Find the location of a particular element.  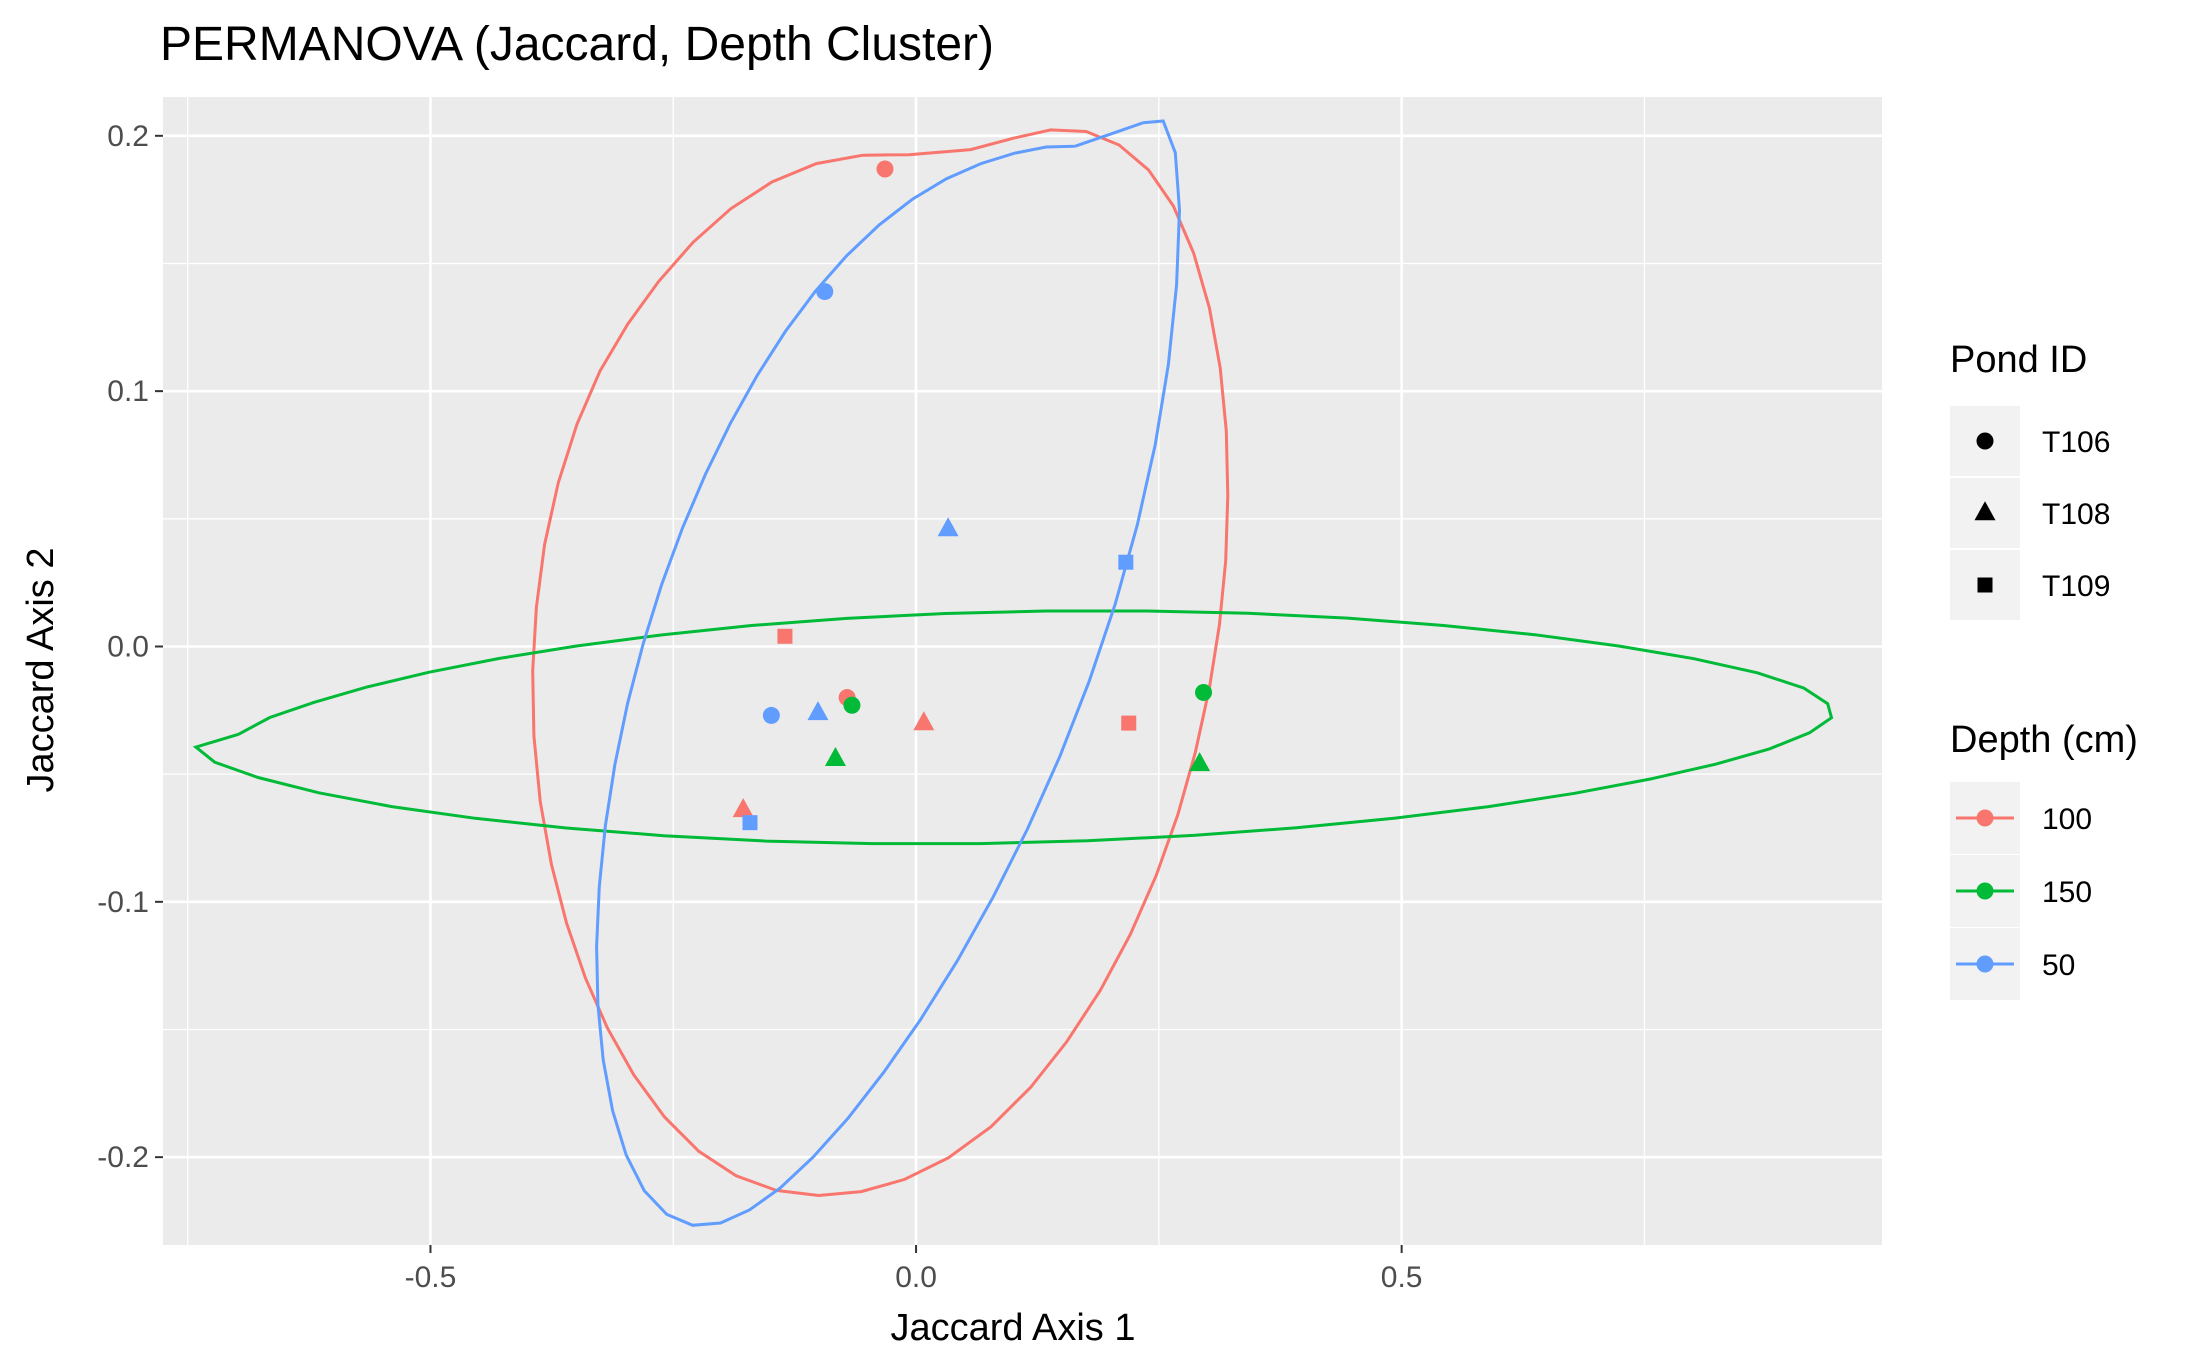

x-axis-title: Jaccard Axis 1 is located at coordinates (1013, 1328).